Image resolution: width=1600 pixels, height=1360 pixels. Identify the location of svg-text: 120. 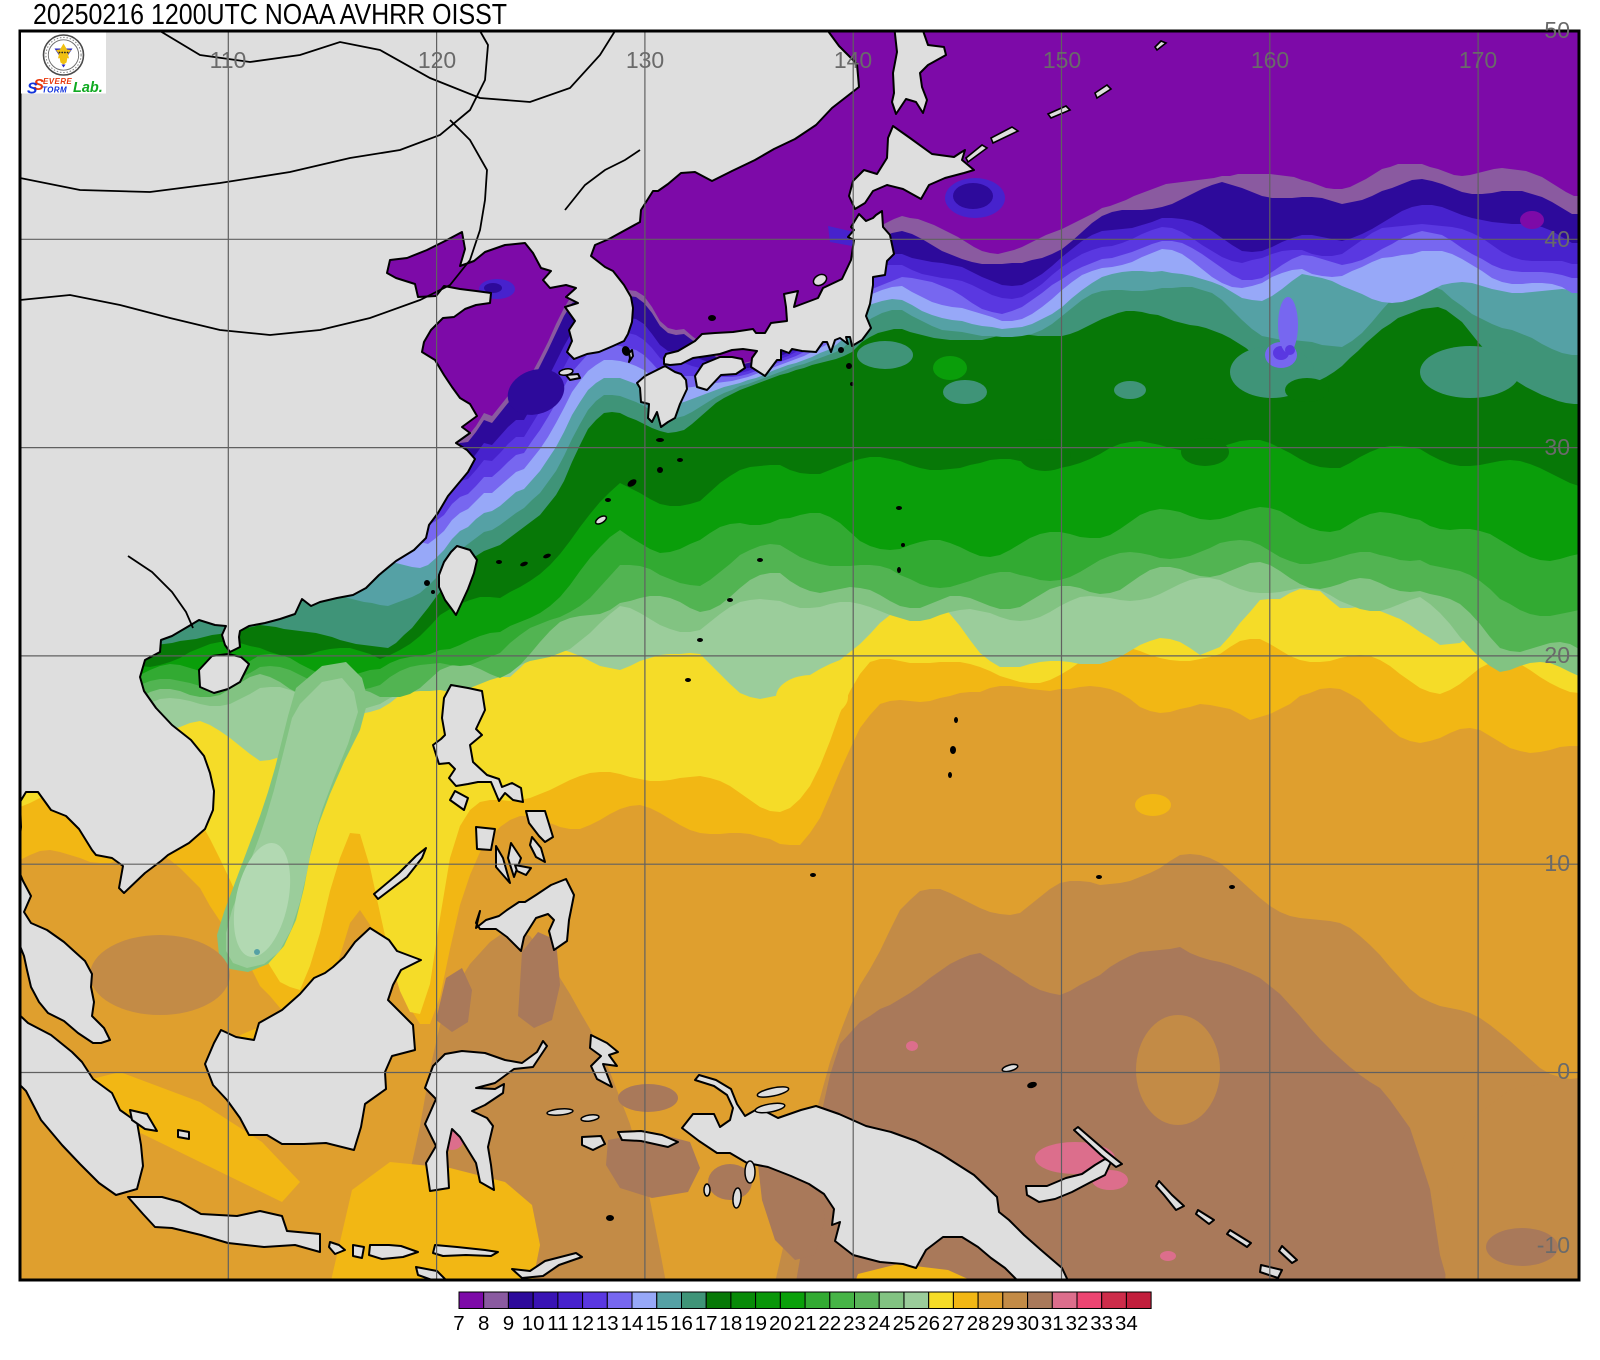
(437, 60).